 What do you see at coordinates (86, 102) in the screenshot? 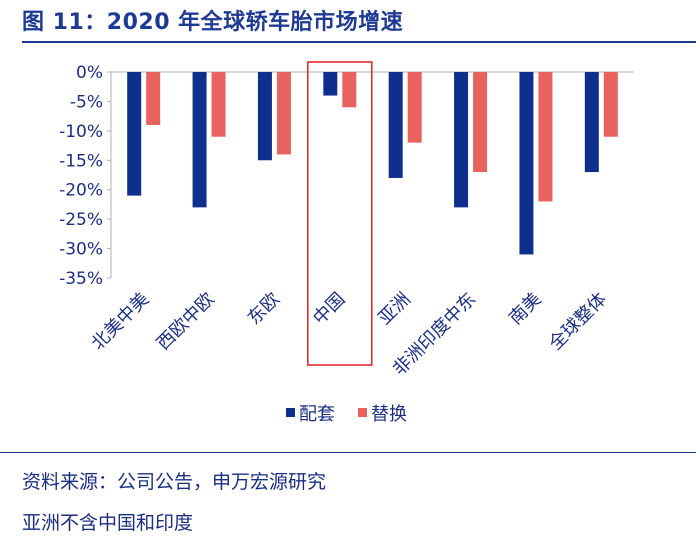
I see `y-tick-label: -5%` at bounding box center [86, 102].